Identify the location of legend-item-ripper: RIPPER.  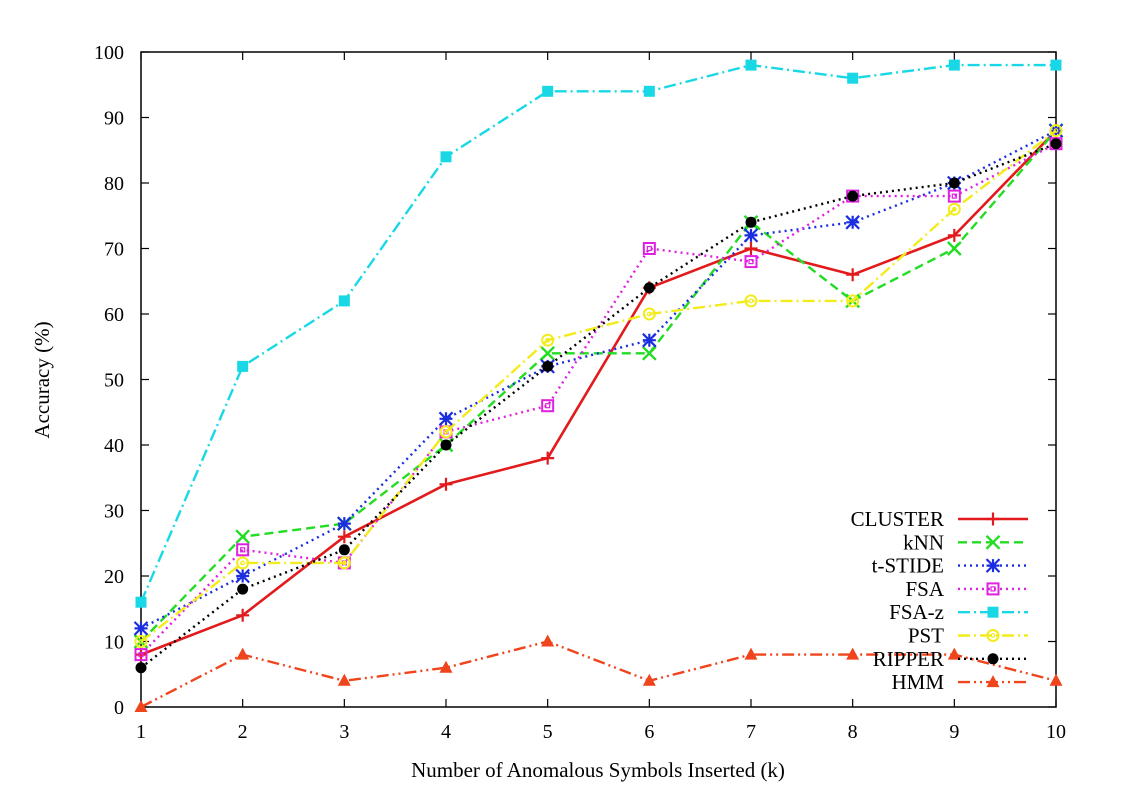
(950, 659).